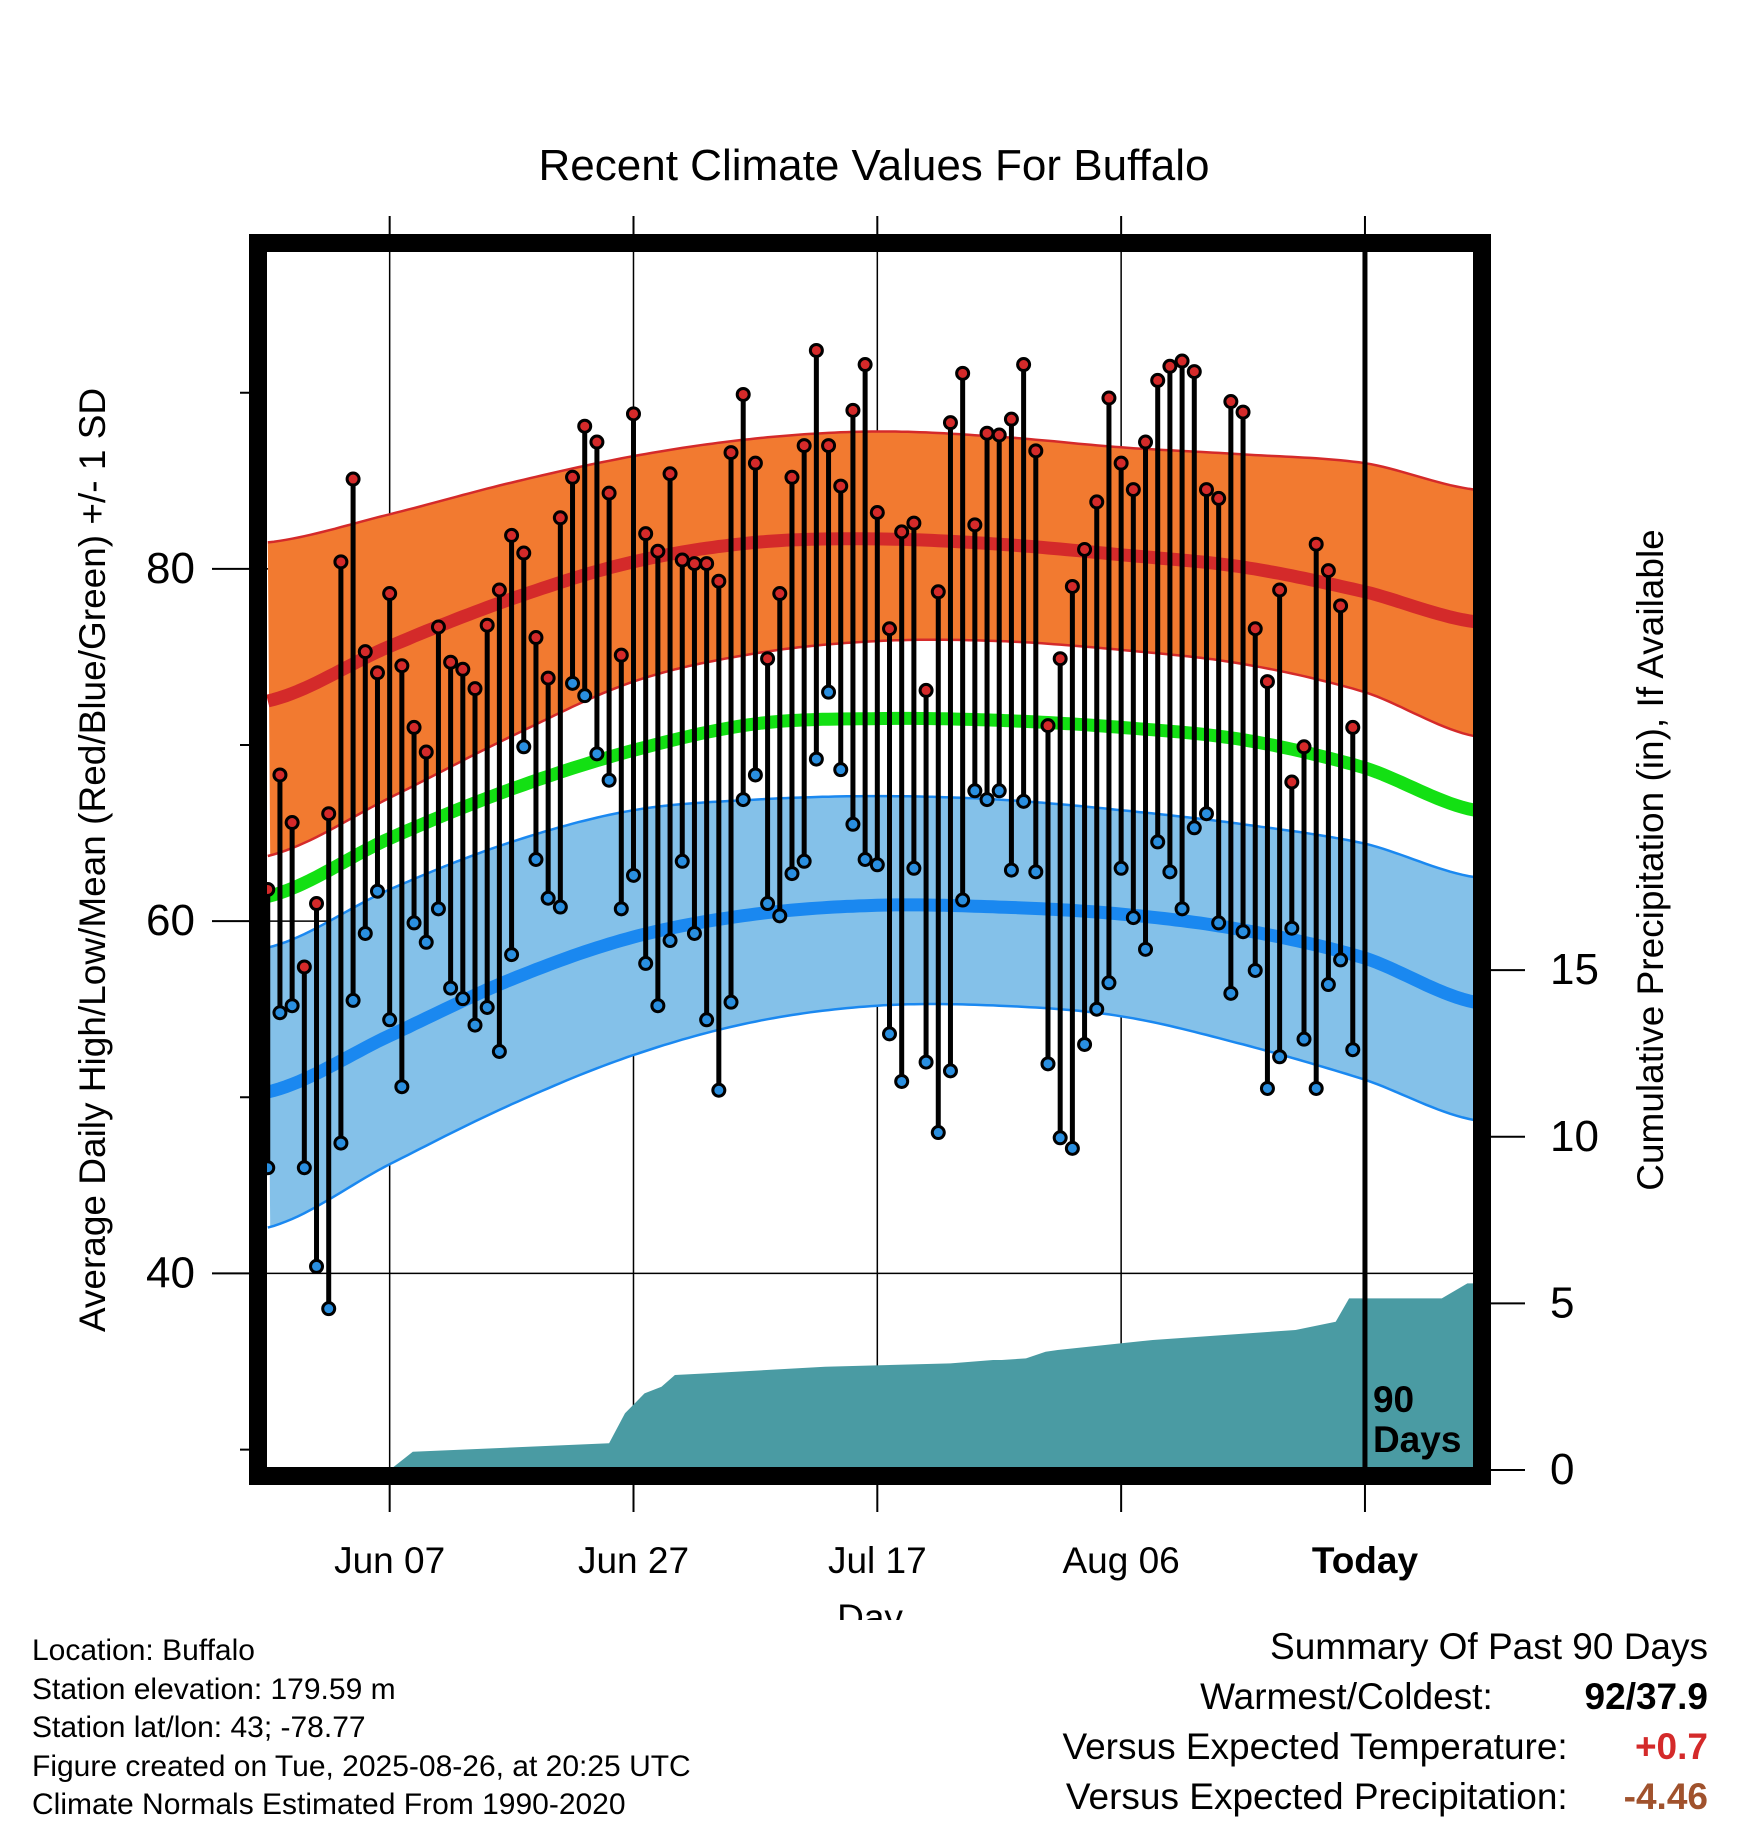 The width and height of the screenshot is (1748, 1828). What do you see at coordinates (871, 807) in the screenshot?
I see `normal-mean-line` at bounding box center [871, 807].